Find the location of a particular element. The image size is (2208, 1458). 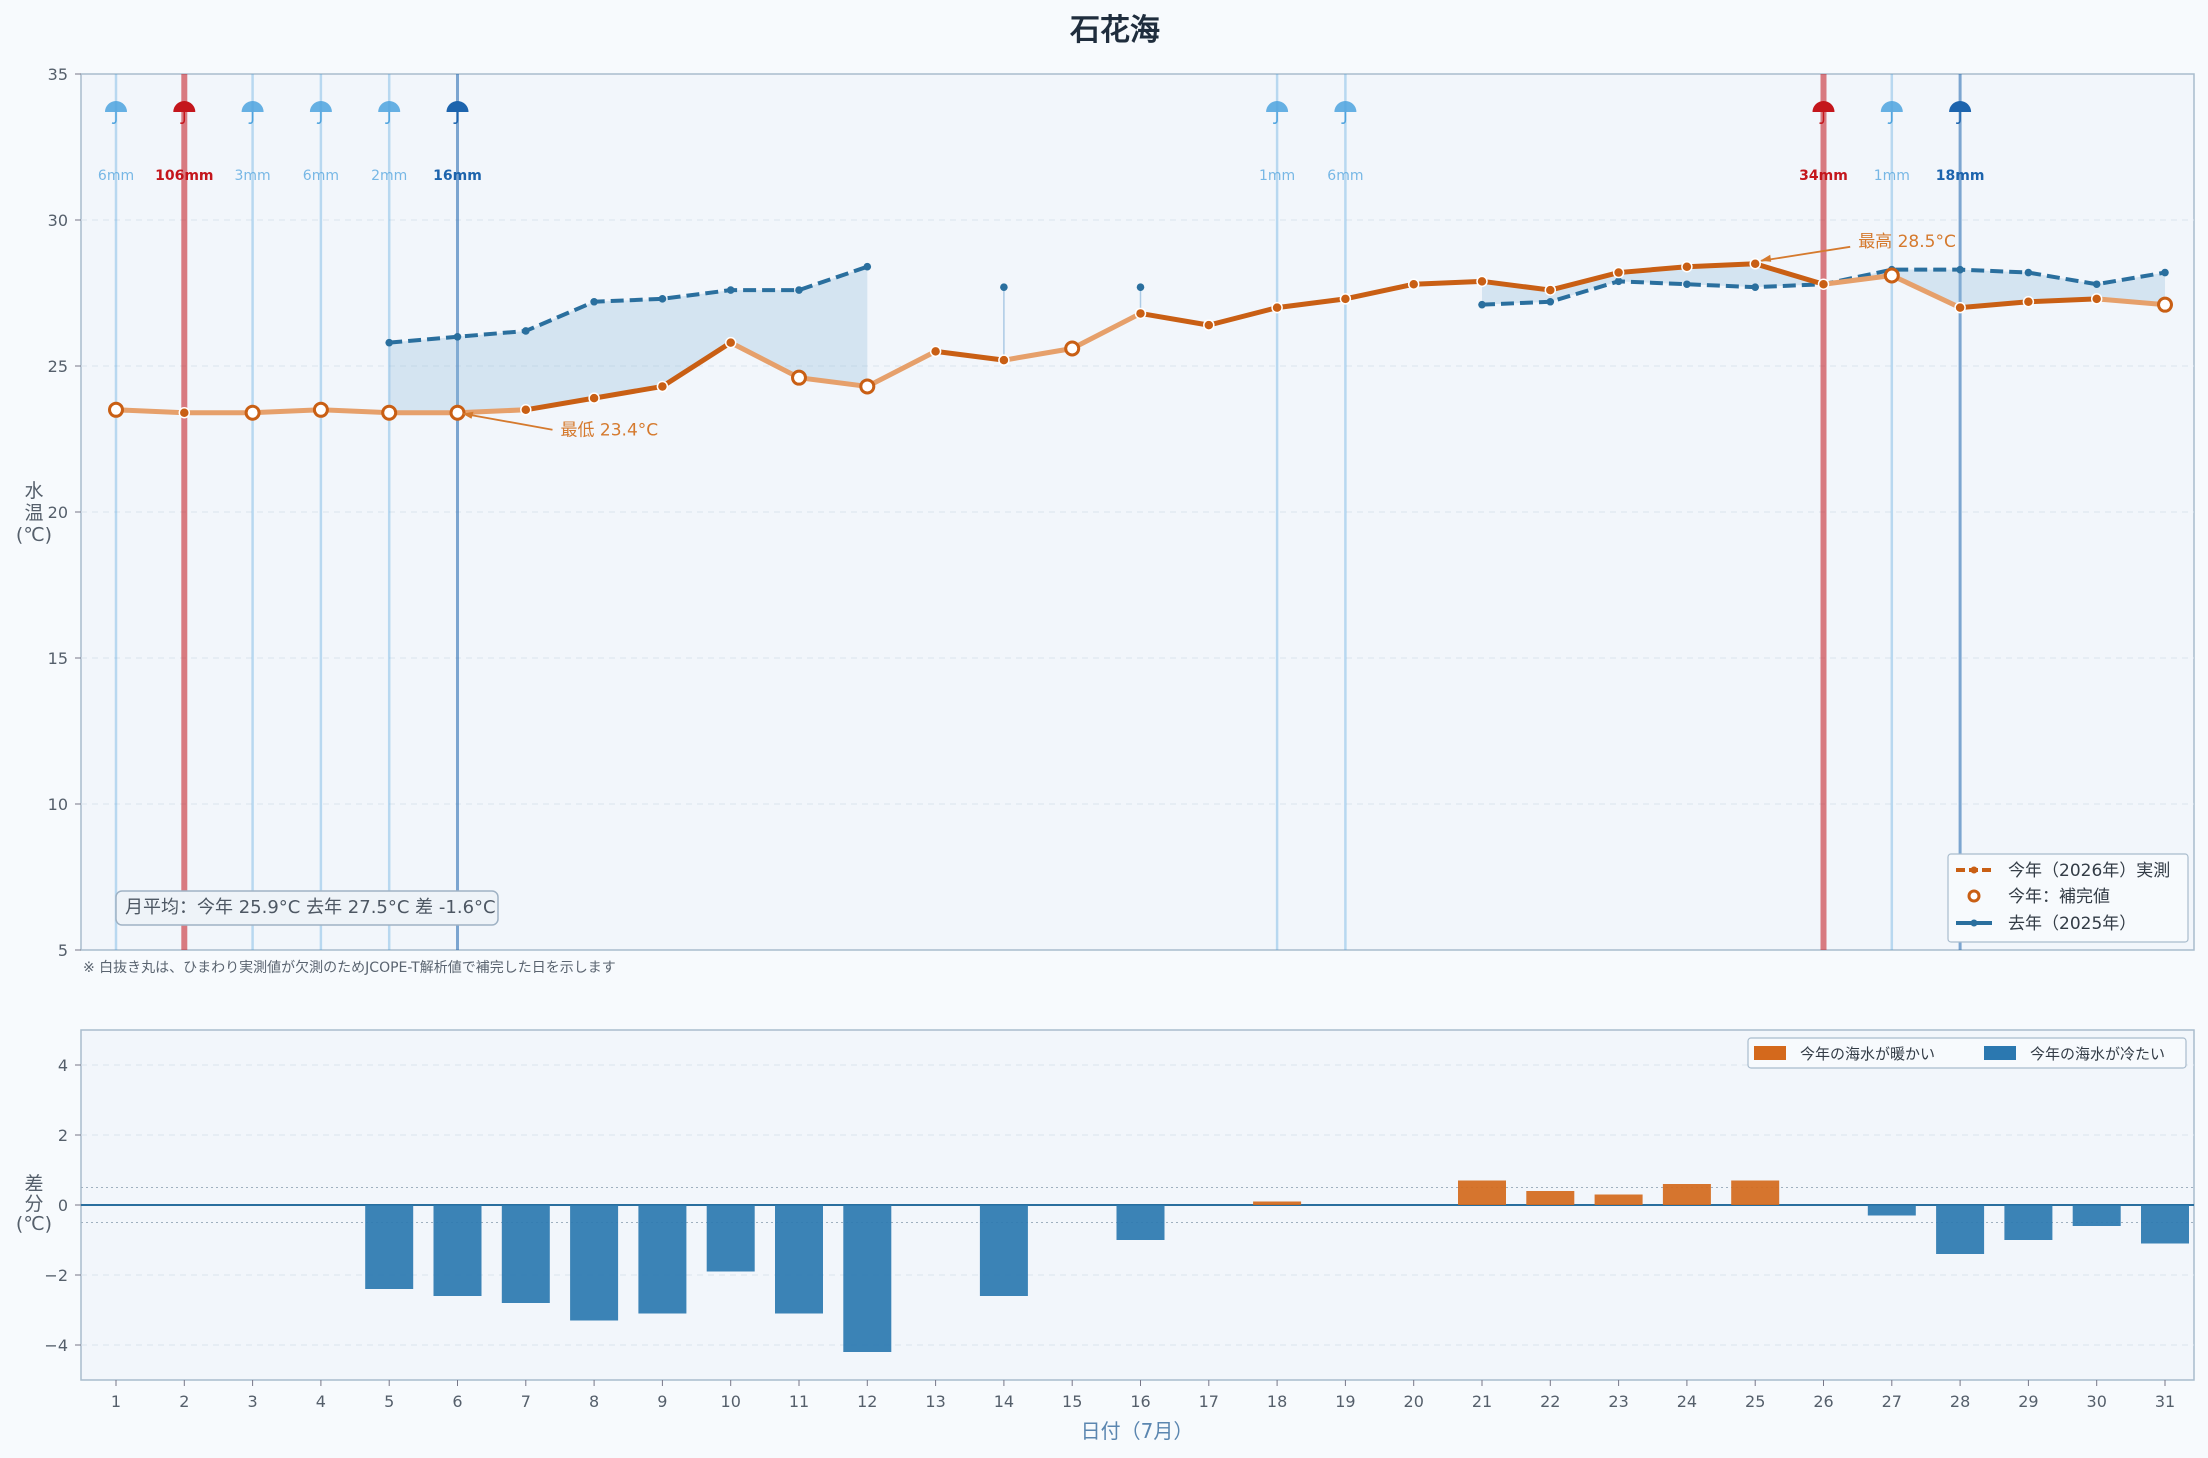

y-tick-label: −2 is located at coordinates (56, 1275).